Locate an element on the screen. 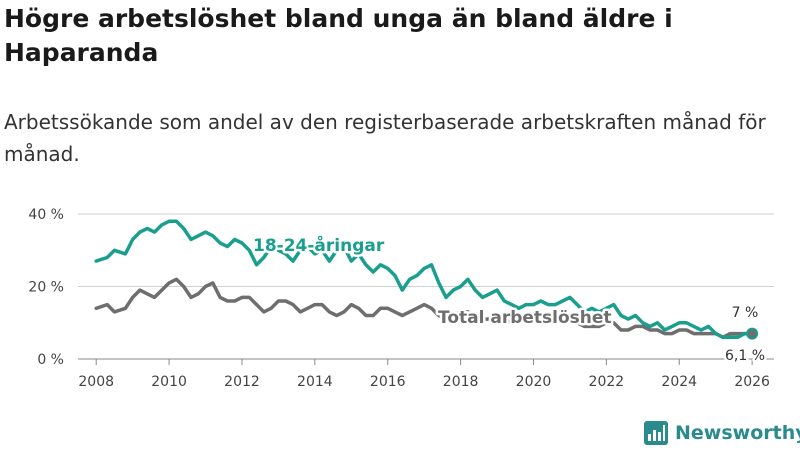 This screenshot has height=450, width=800. end-value-youth: 6,1 % is located at coordinates (745, 356).